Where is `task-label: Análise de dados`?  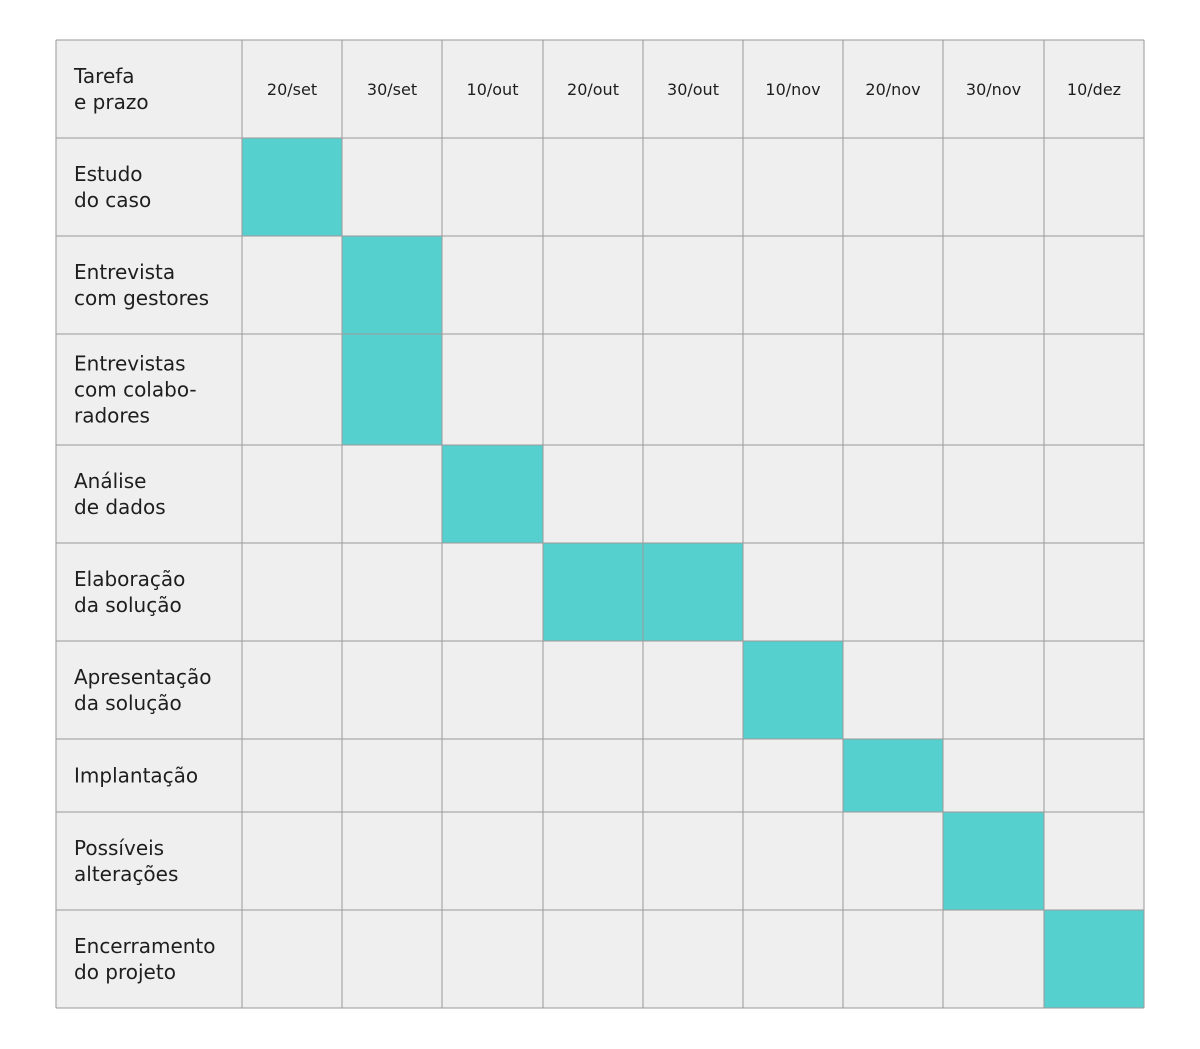
task-label: Análise de dados is located at coordinates (120, 494).